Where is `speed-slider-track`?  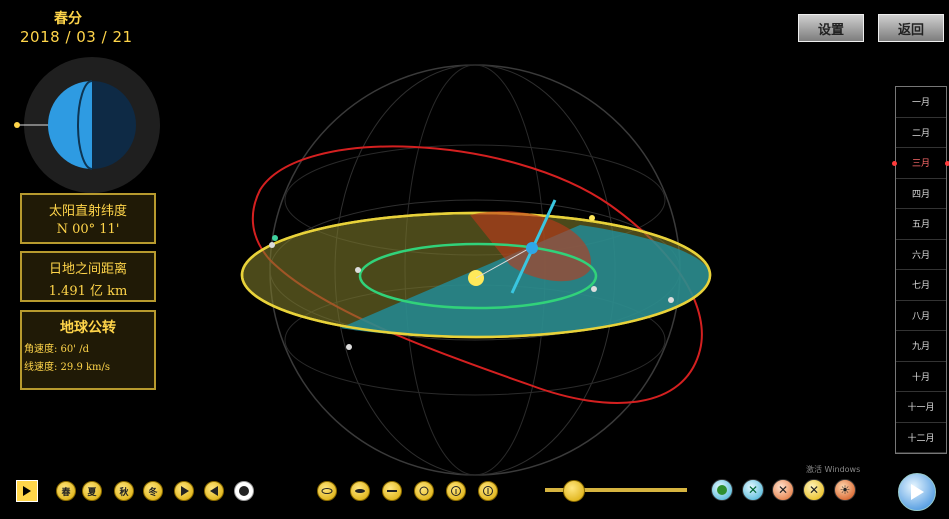
speed-slider-track is located at coordinates (616, 490).